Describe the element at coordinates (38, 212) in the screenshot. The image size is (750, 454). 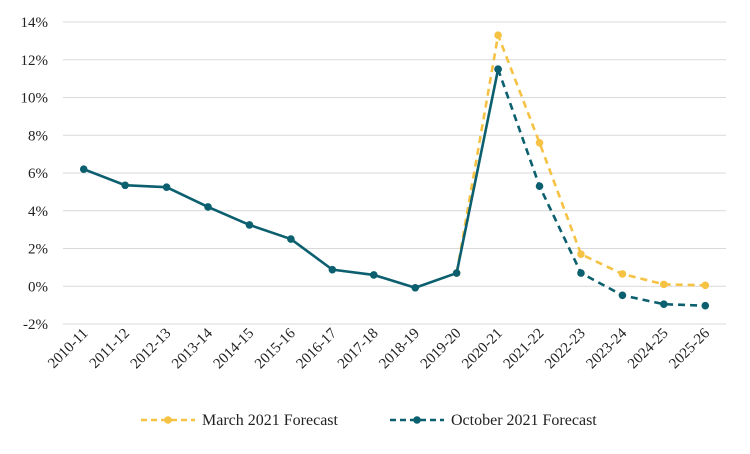
I see `y-tick-label: 4%` at that location.